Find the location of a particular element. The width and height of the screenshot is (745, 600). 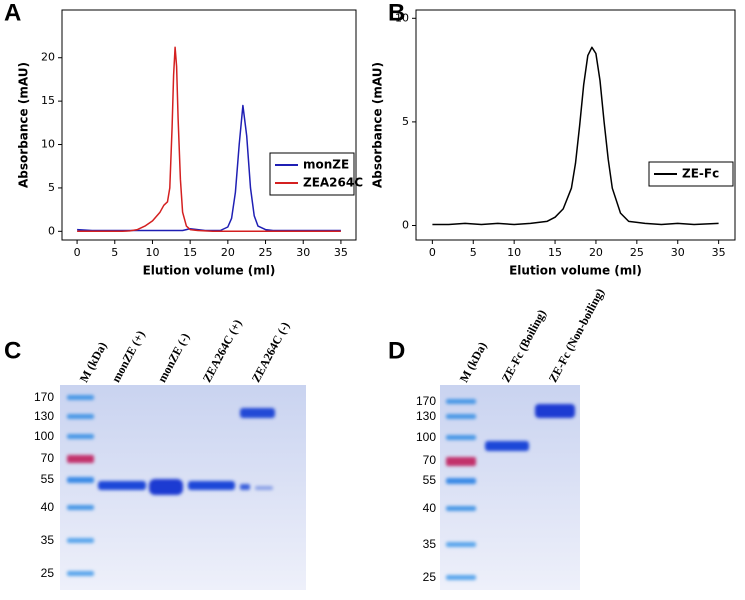

lane-label: ZEA264C (+) is located at coordinates (222, 351).